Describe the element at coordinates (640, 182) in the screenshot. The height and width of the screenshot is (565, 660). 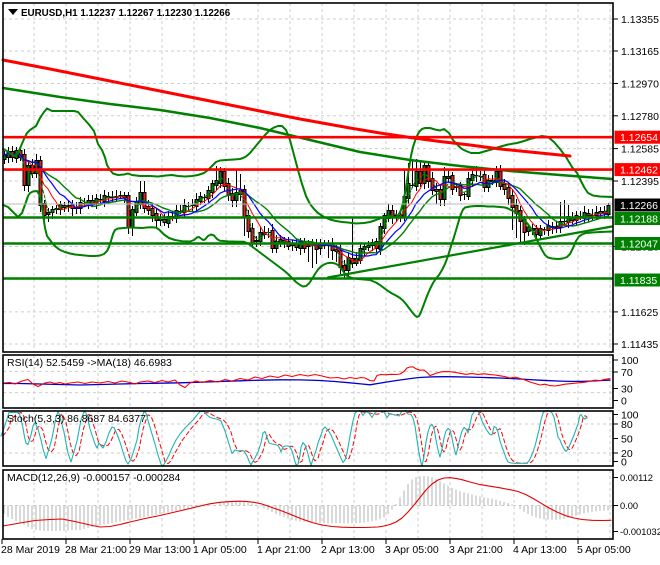
I see `svg-text: 1.12395` at that location.